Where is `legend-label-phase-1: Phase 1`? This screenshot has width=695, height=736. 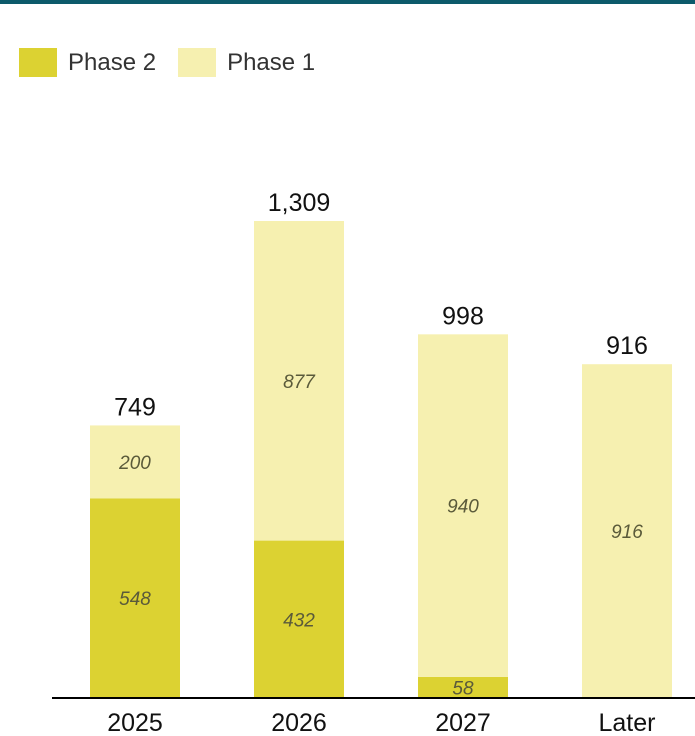
legend-label-phase-1: Phase 1 is located at coordinates (271, 62).